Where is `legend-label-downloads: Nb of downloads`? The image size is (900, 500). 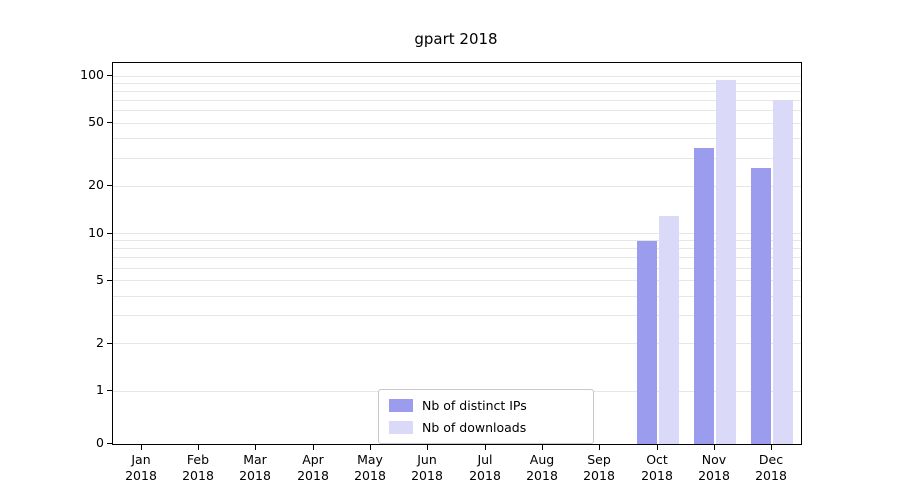
legend-label-downloads: Nb of downloads is located at coordinates (474, 427).